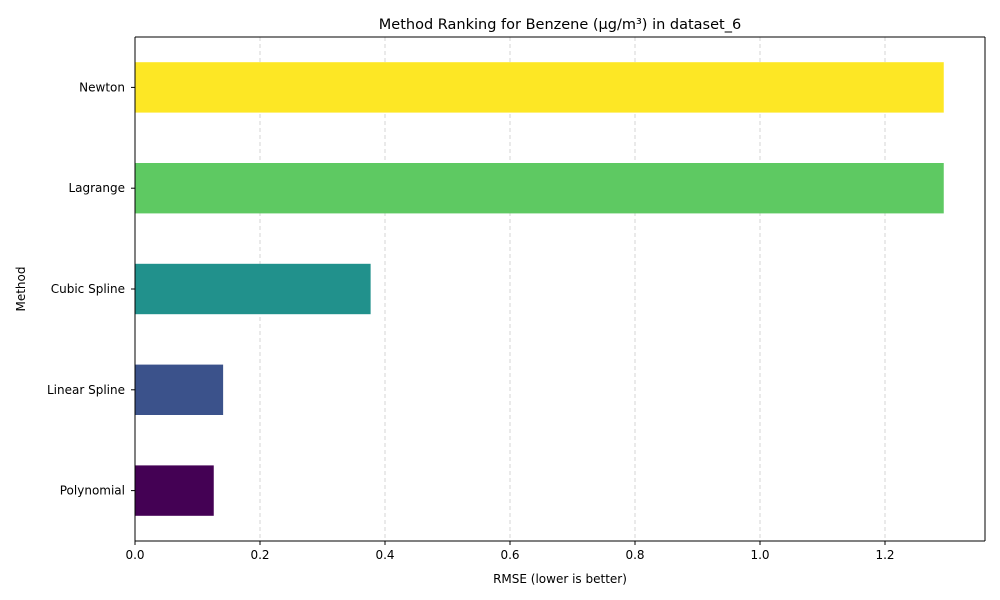 Image resolution: width=1000 pixels, height=600 pixels. I want to click on y-tick-label: Polynomial, so click(92, 491).